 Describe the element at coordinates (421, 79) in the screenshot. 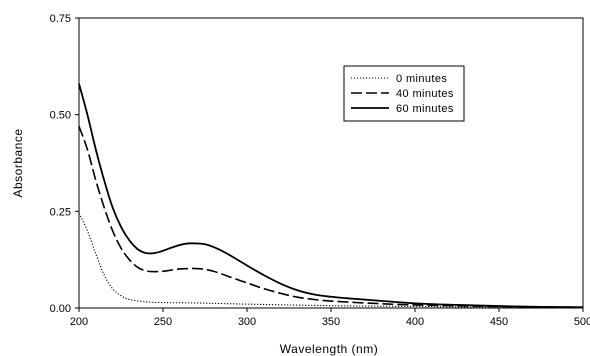

I see `legend-label: 0 minutes` at that location.